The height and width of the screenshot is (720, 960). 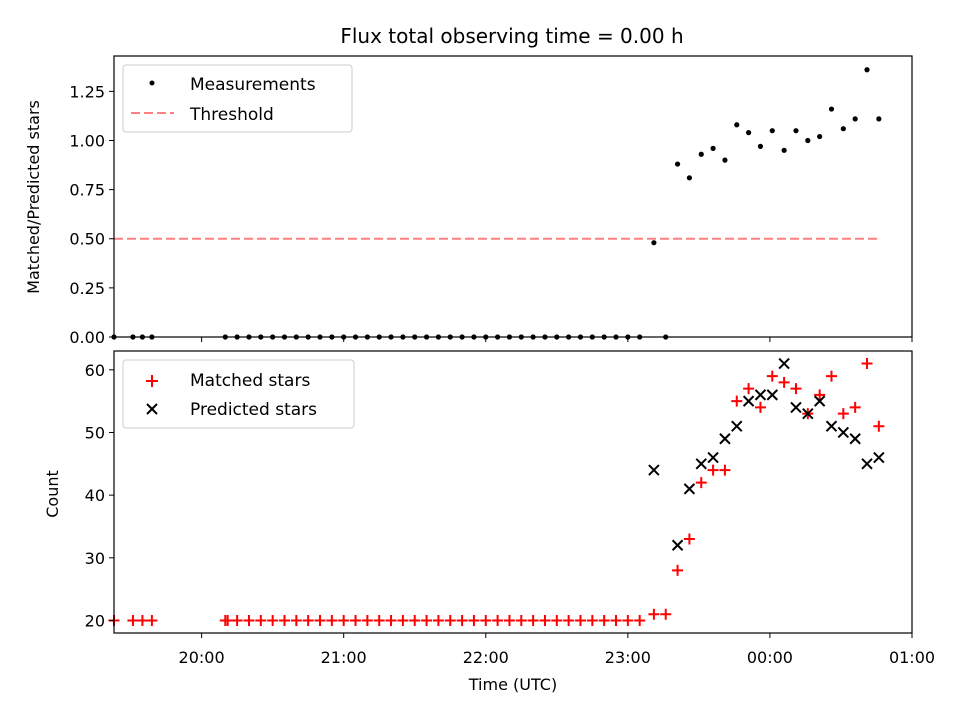 I want to click on x-tick-label: 00:00, so click(x=770, y=657).